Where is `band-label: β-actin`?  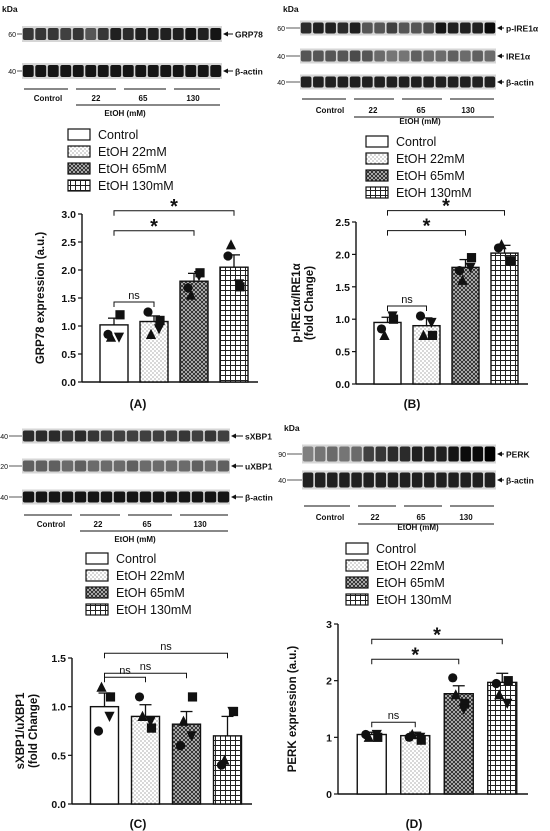 band-label: β-actin is located at coordinates (259, 498).